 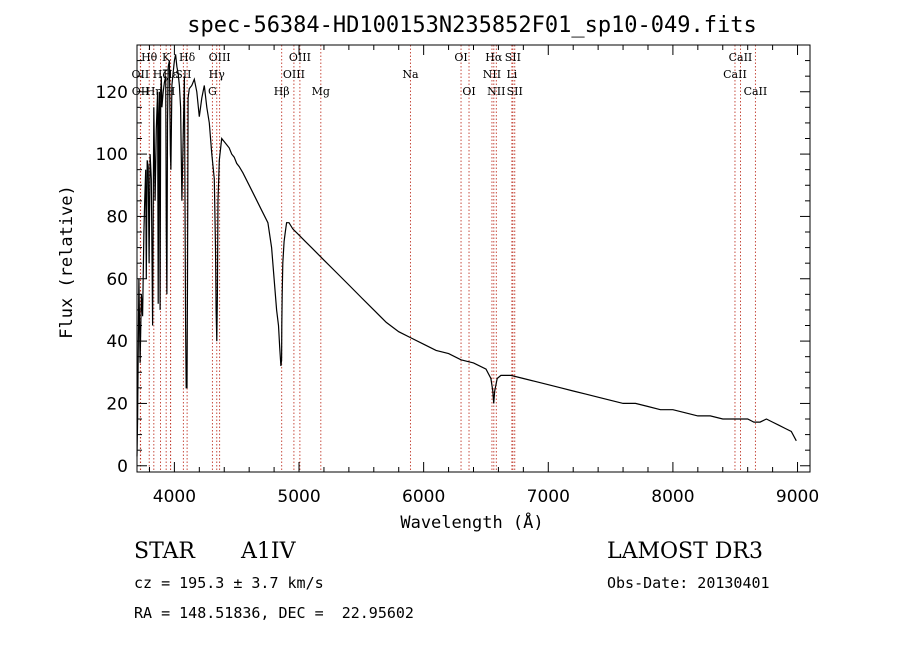 What do you see at coordinates (548, 497) in the screenshot?
I see `x-tick-label-3: 7000` at bounding box center [548, 497].